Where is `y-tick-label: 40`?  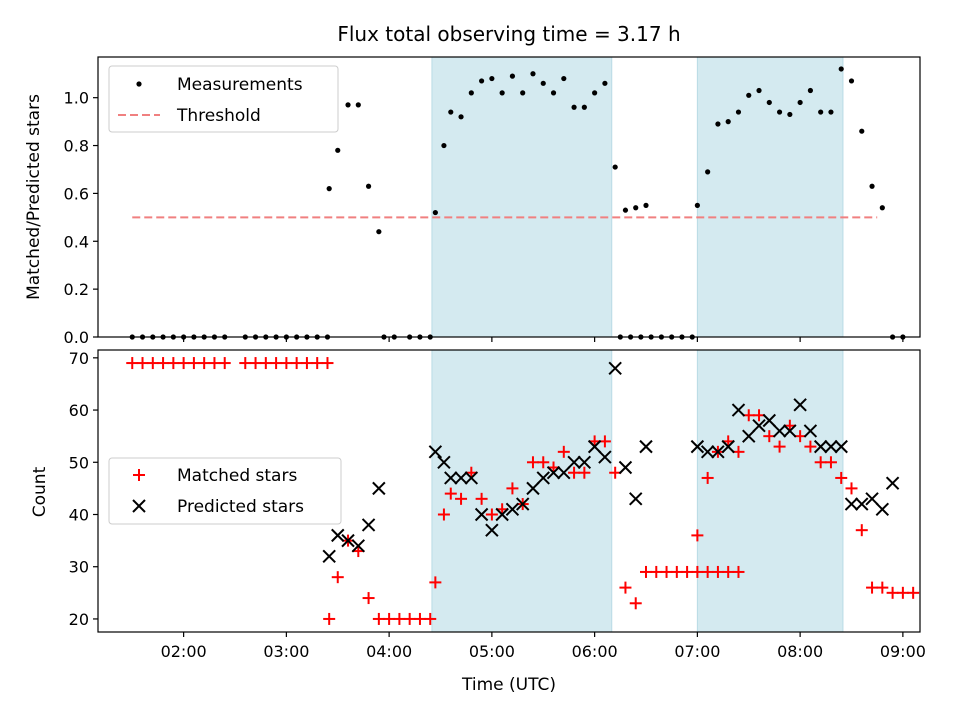 y-tick-label: 40 is located at coordinates (79, 515).